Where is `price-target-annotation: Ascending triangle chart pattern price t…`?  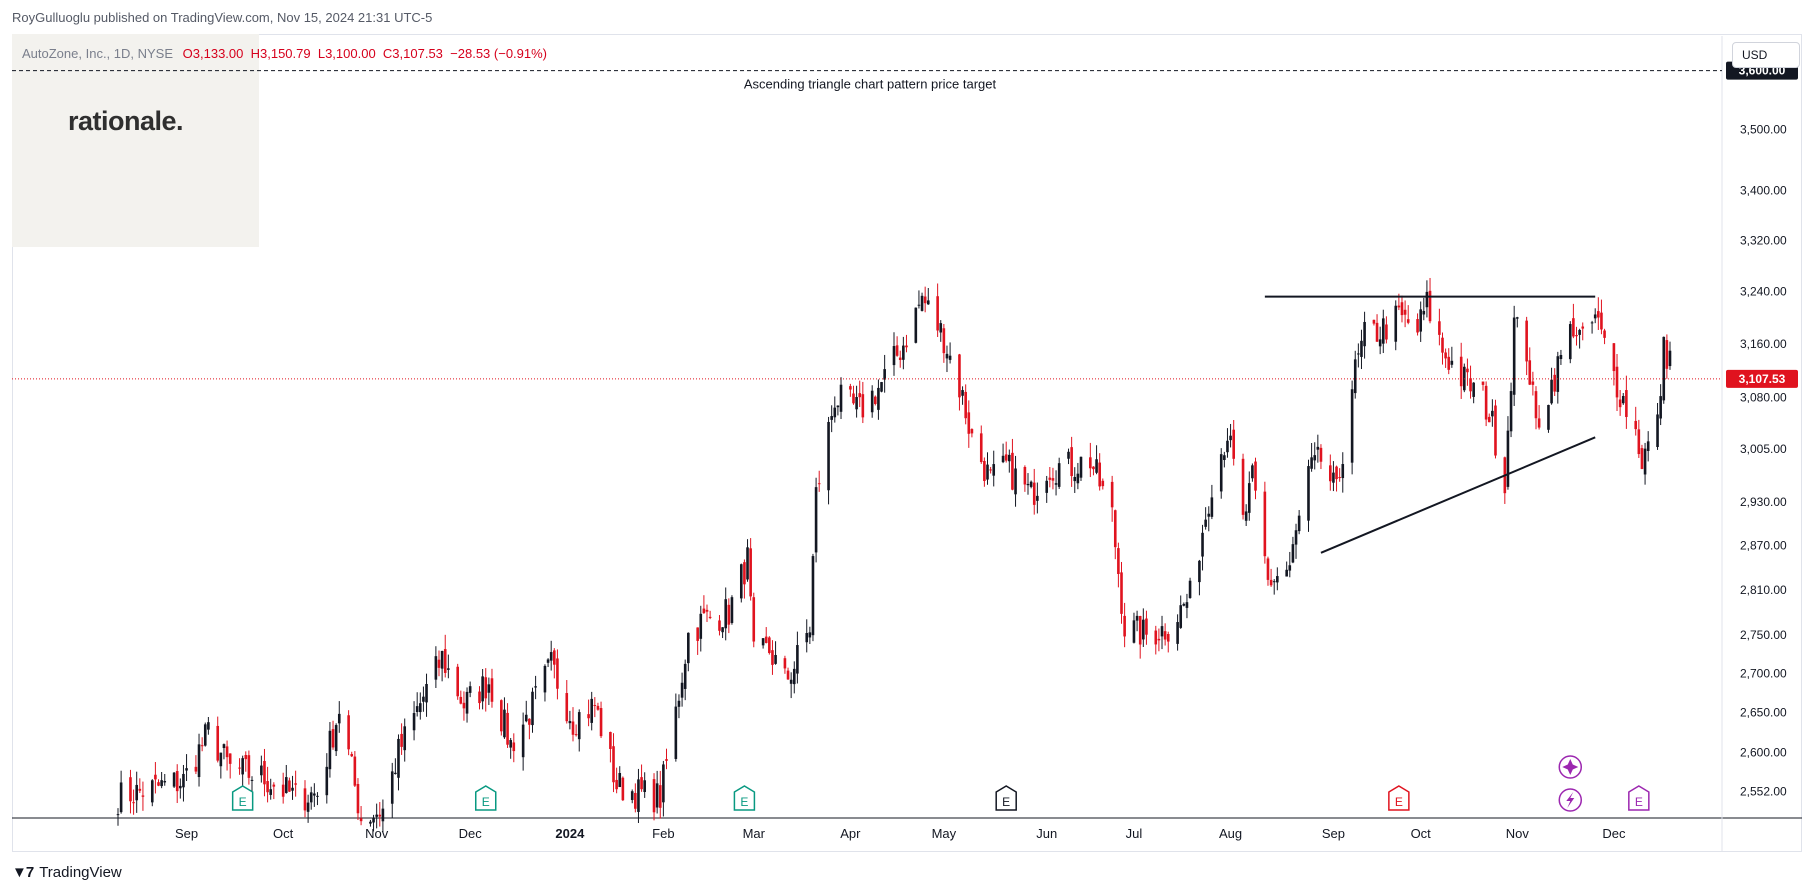
price-target-annotation: Ascending triangle chart pattern price t… is located at coordinates (870, 84).